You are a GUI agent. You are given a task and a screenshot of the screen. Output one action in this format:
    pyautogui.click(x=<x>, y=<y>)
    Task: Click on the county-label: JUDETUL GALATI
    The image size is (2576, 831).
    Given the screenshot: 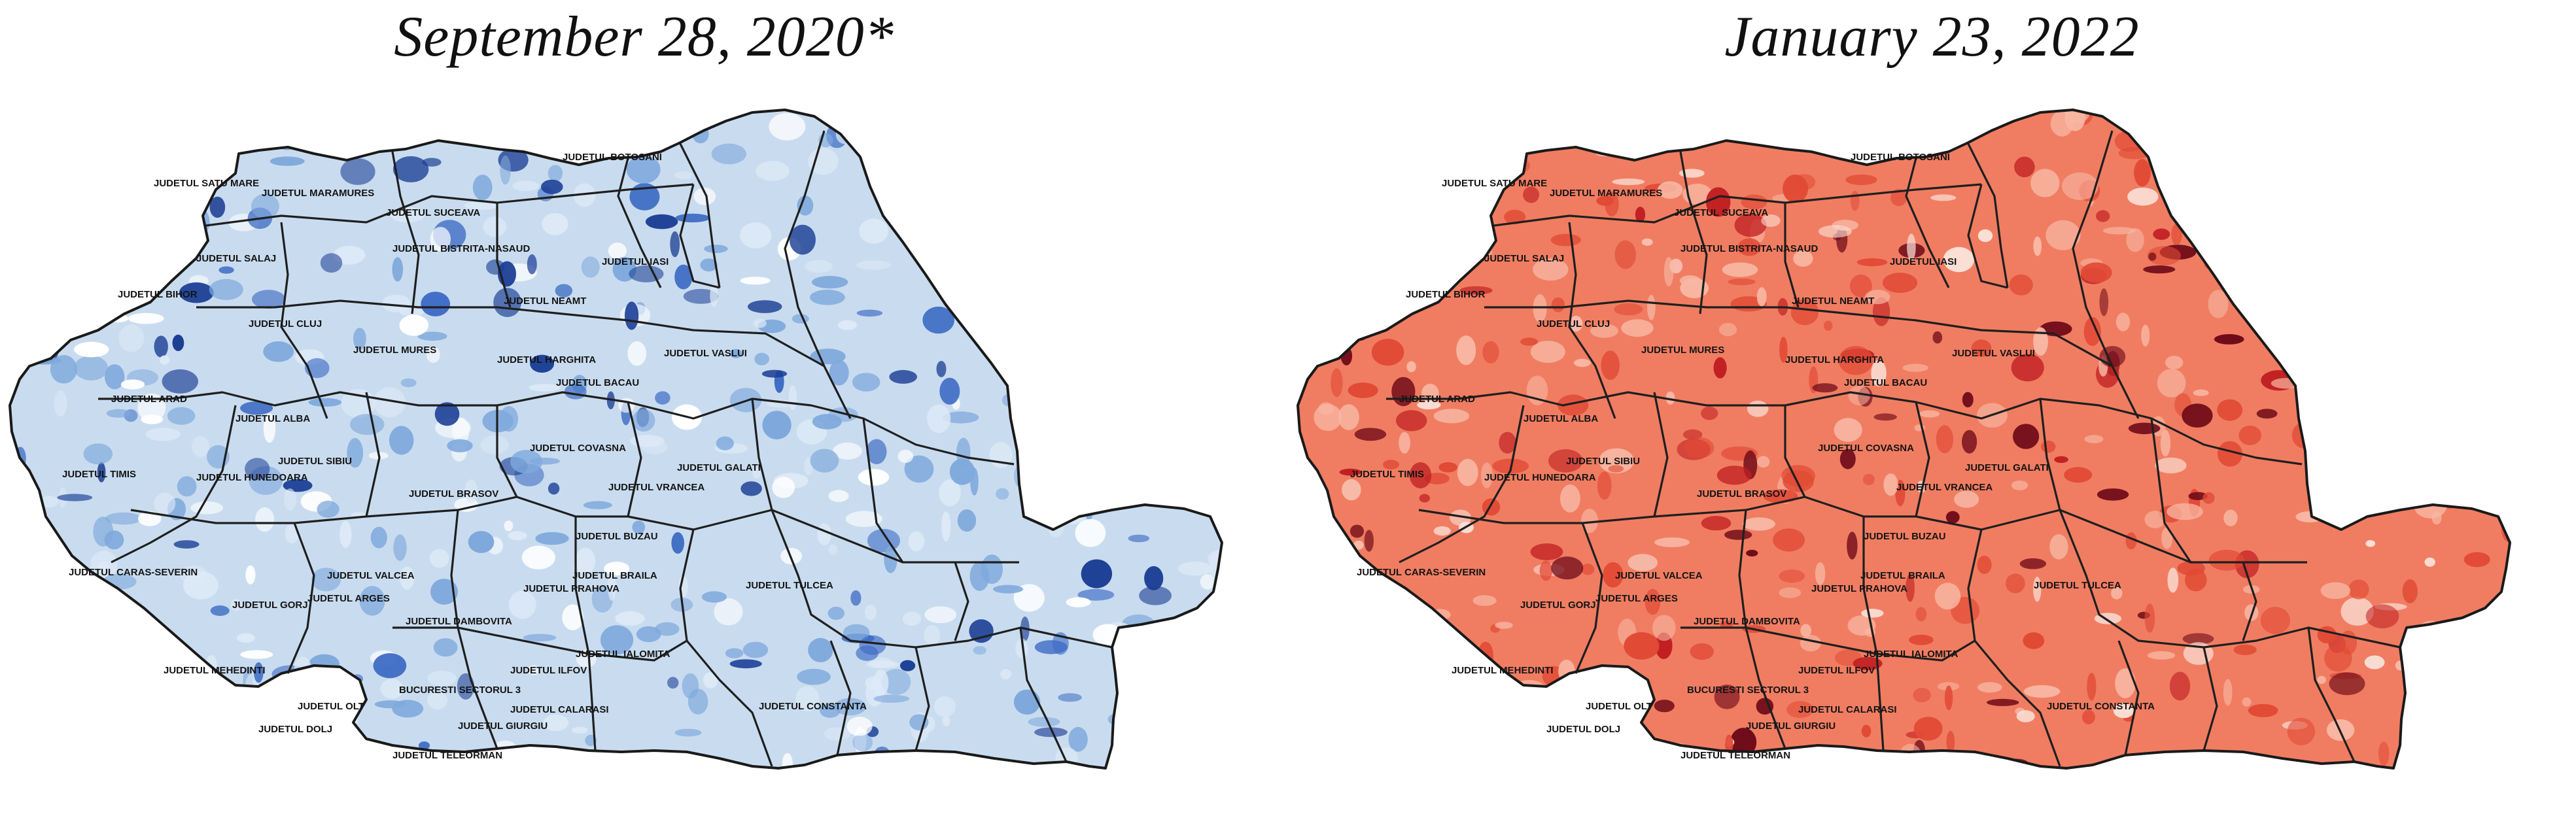 What is the action you would take?
    pyautogui.click(x=719, y=467)
    